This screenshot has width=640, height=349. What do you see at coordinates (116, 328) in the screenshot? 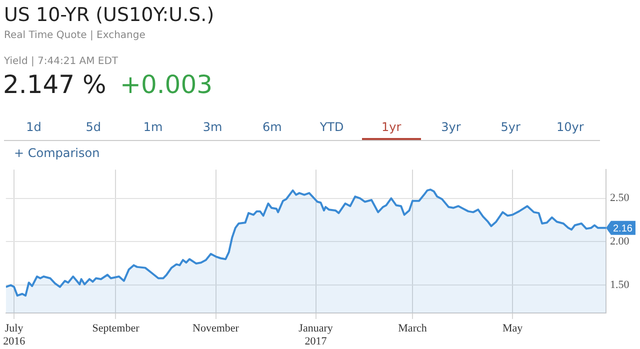
I see `x-tick-label: September` at bounding box center [116, 328].